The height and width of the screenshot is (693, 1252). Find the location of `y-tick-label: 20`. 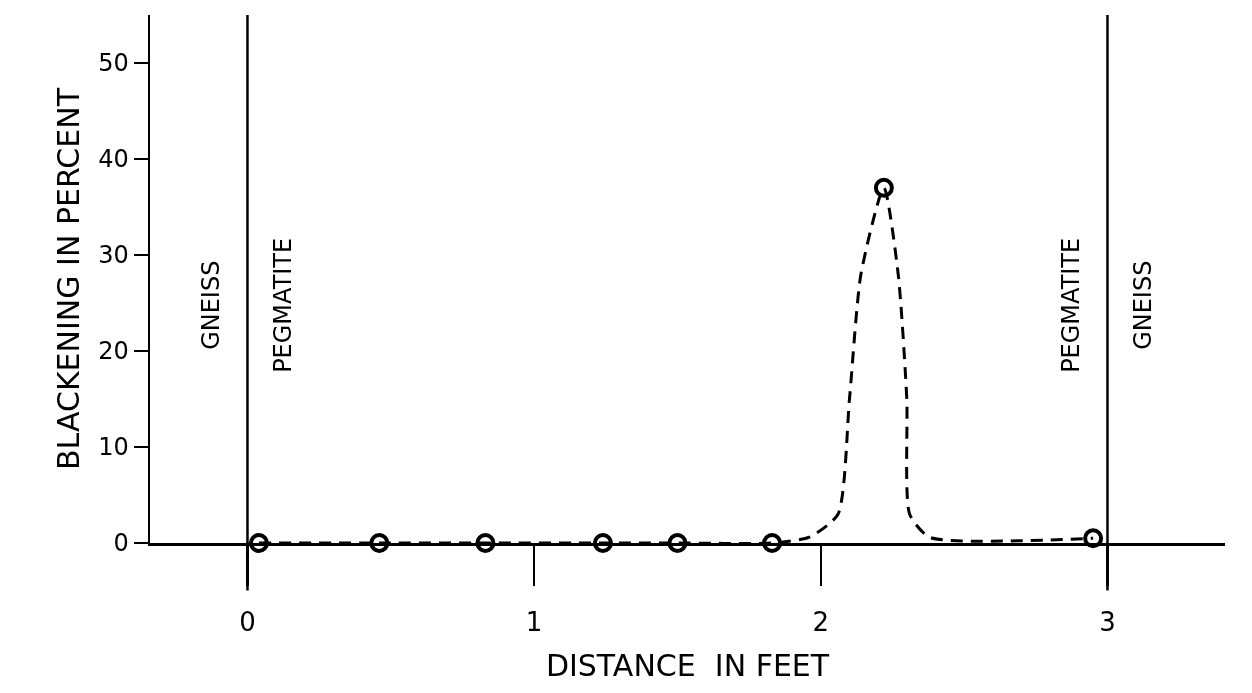

y-tick-label: 20 is located at coordinates (113, 351).